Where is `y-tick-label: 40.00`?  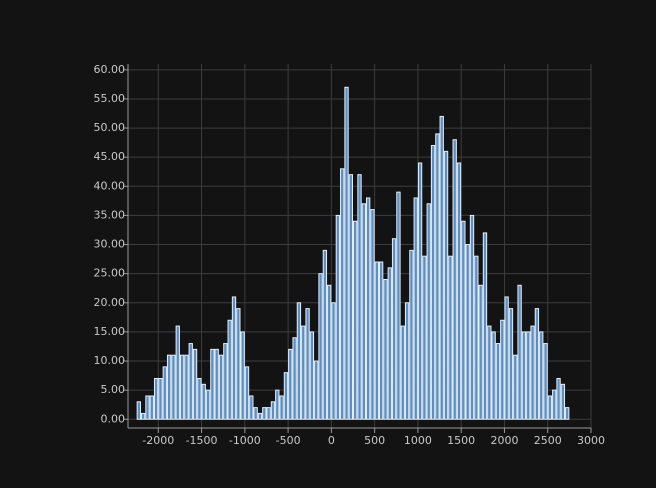
y-tick-label: 40.00 is located at coordinates (110, 185).